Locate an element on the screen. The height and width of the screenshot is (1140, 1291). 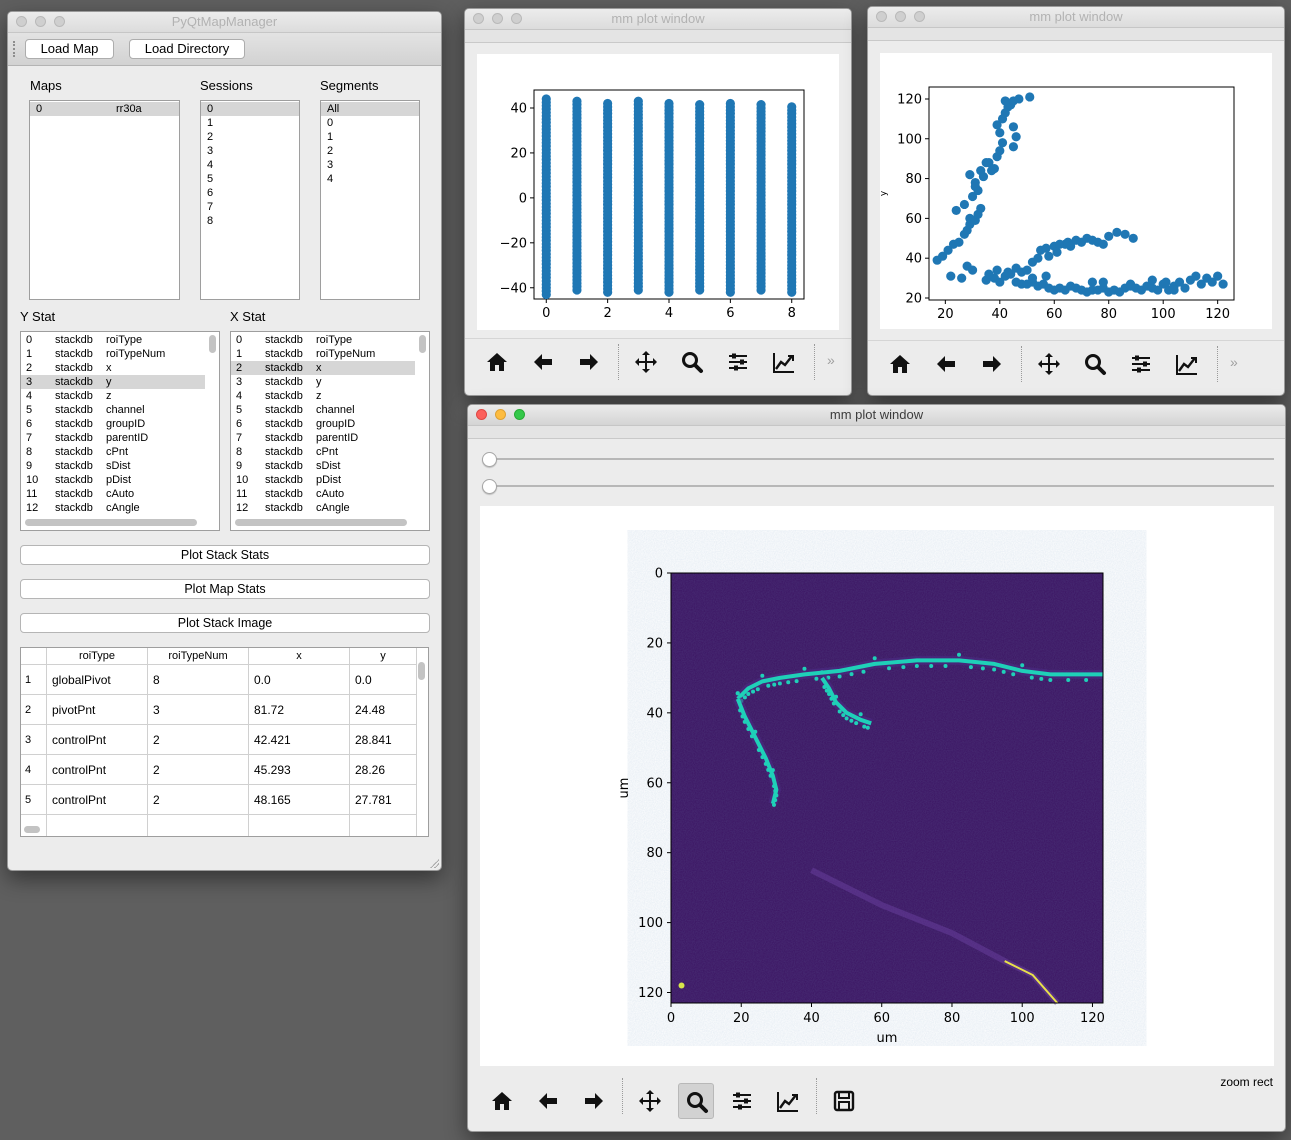
plot3-title-bar: mm plot window is located at coordinates (876, 415).